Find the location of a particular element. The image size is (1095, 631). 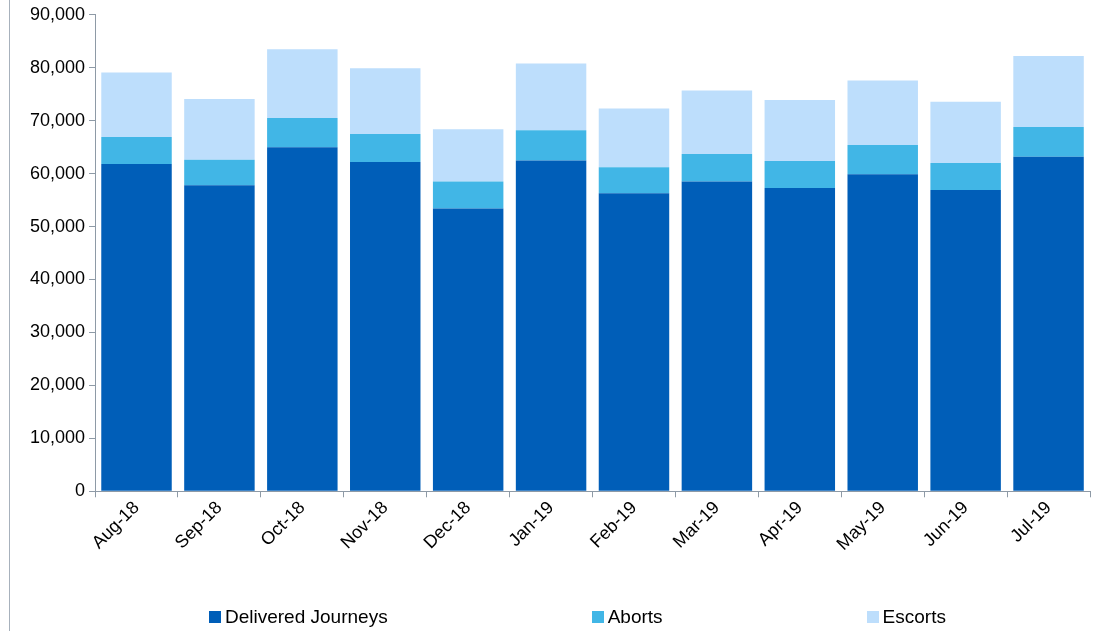

y-tick-label: 60,000 is located at coordinates (57, 172).